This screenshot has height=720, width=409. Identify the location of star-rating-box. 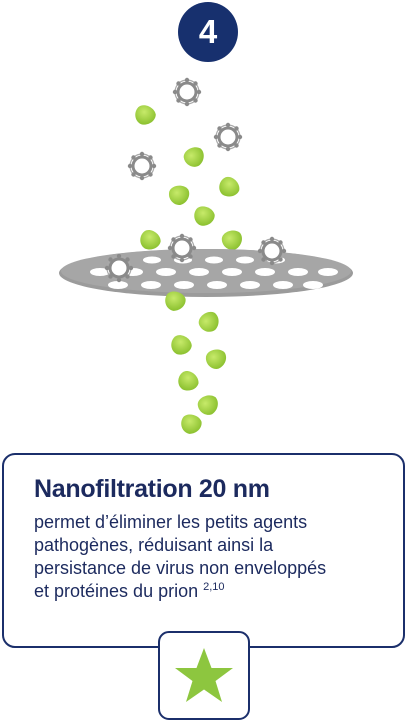
(204, 675).